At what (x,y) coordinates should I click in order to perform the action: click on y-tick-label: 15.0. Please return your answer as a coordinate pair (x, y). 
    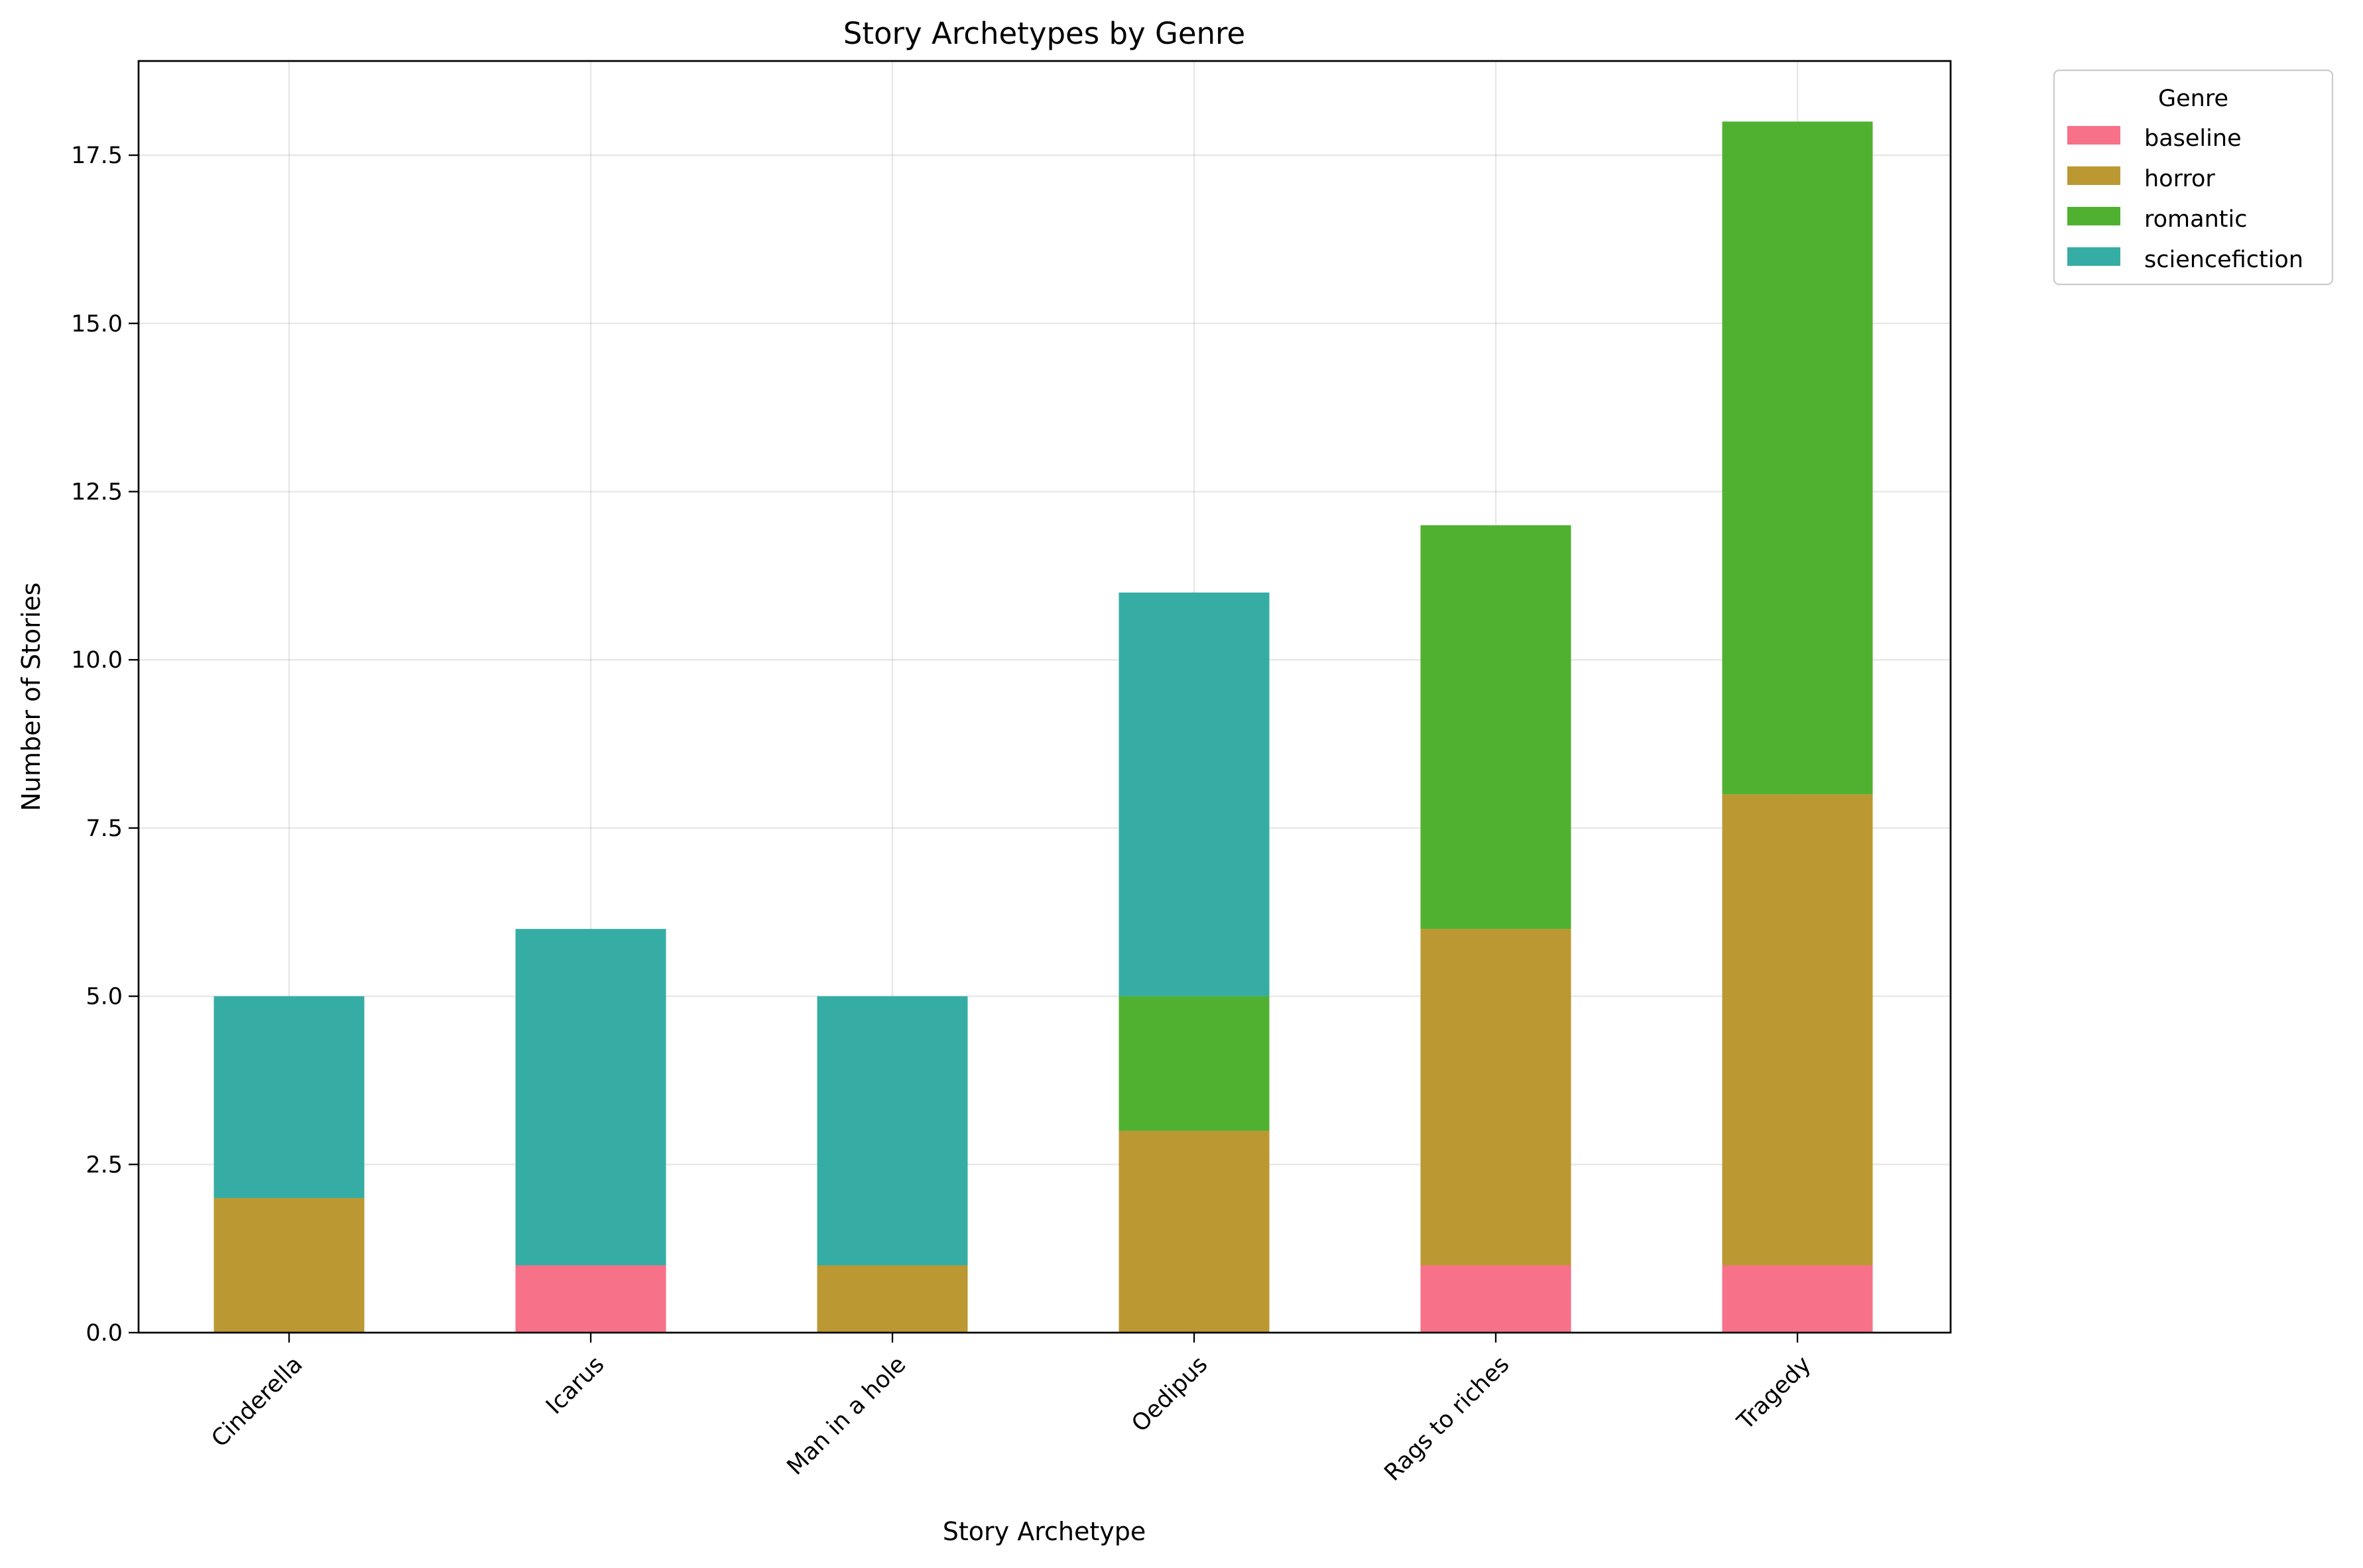
    Looking at the image, I should click on (97, 324).